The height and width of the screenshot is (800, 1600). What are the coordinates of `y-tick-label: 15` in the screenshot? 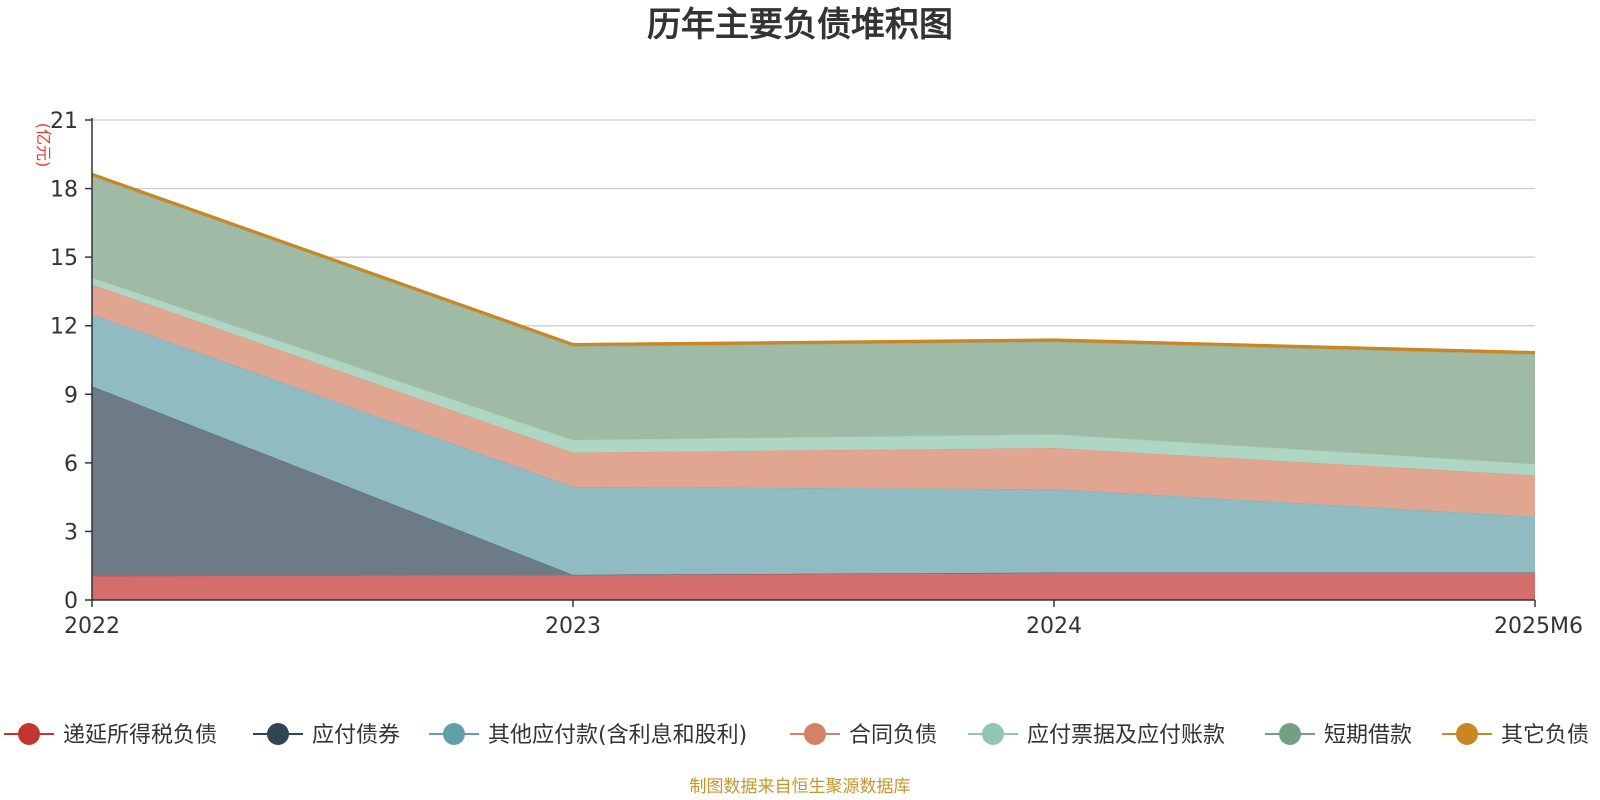 It's located at (64, 258).